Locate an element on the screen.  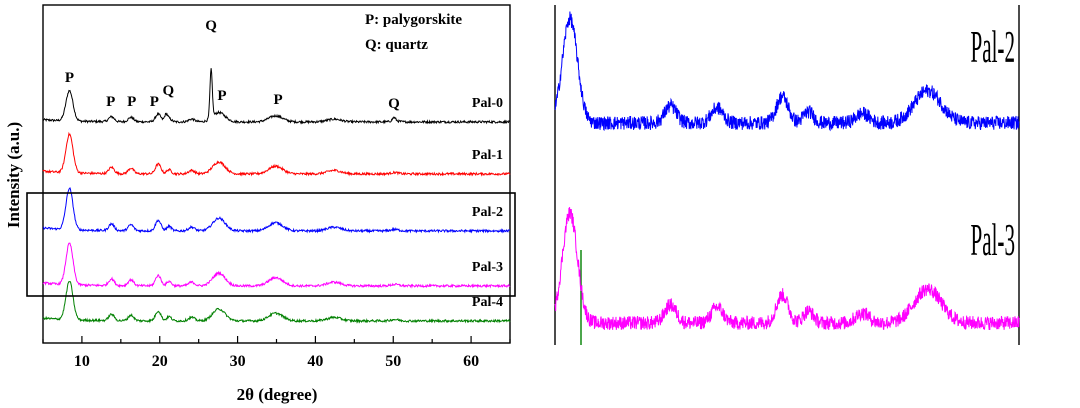
sample-label-pal-0: Pal-0 is located at coordinates (487, 103).